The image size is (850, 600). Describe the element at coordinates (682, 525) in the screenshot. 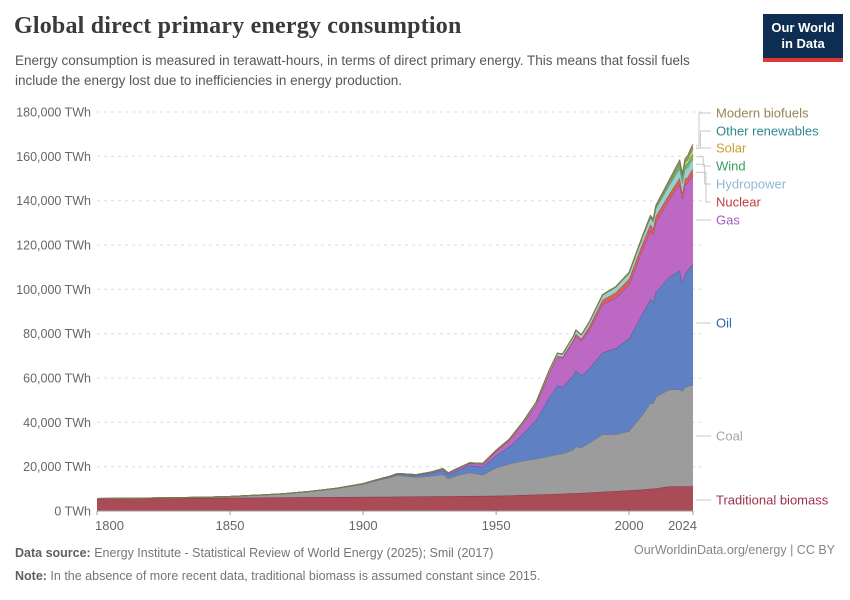

I see `x-tick-label-2024: 2024` at that location.